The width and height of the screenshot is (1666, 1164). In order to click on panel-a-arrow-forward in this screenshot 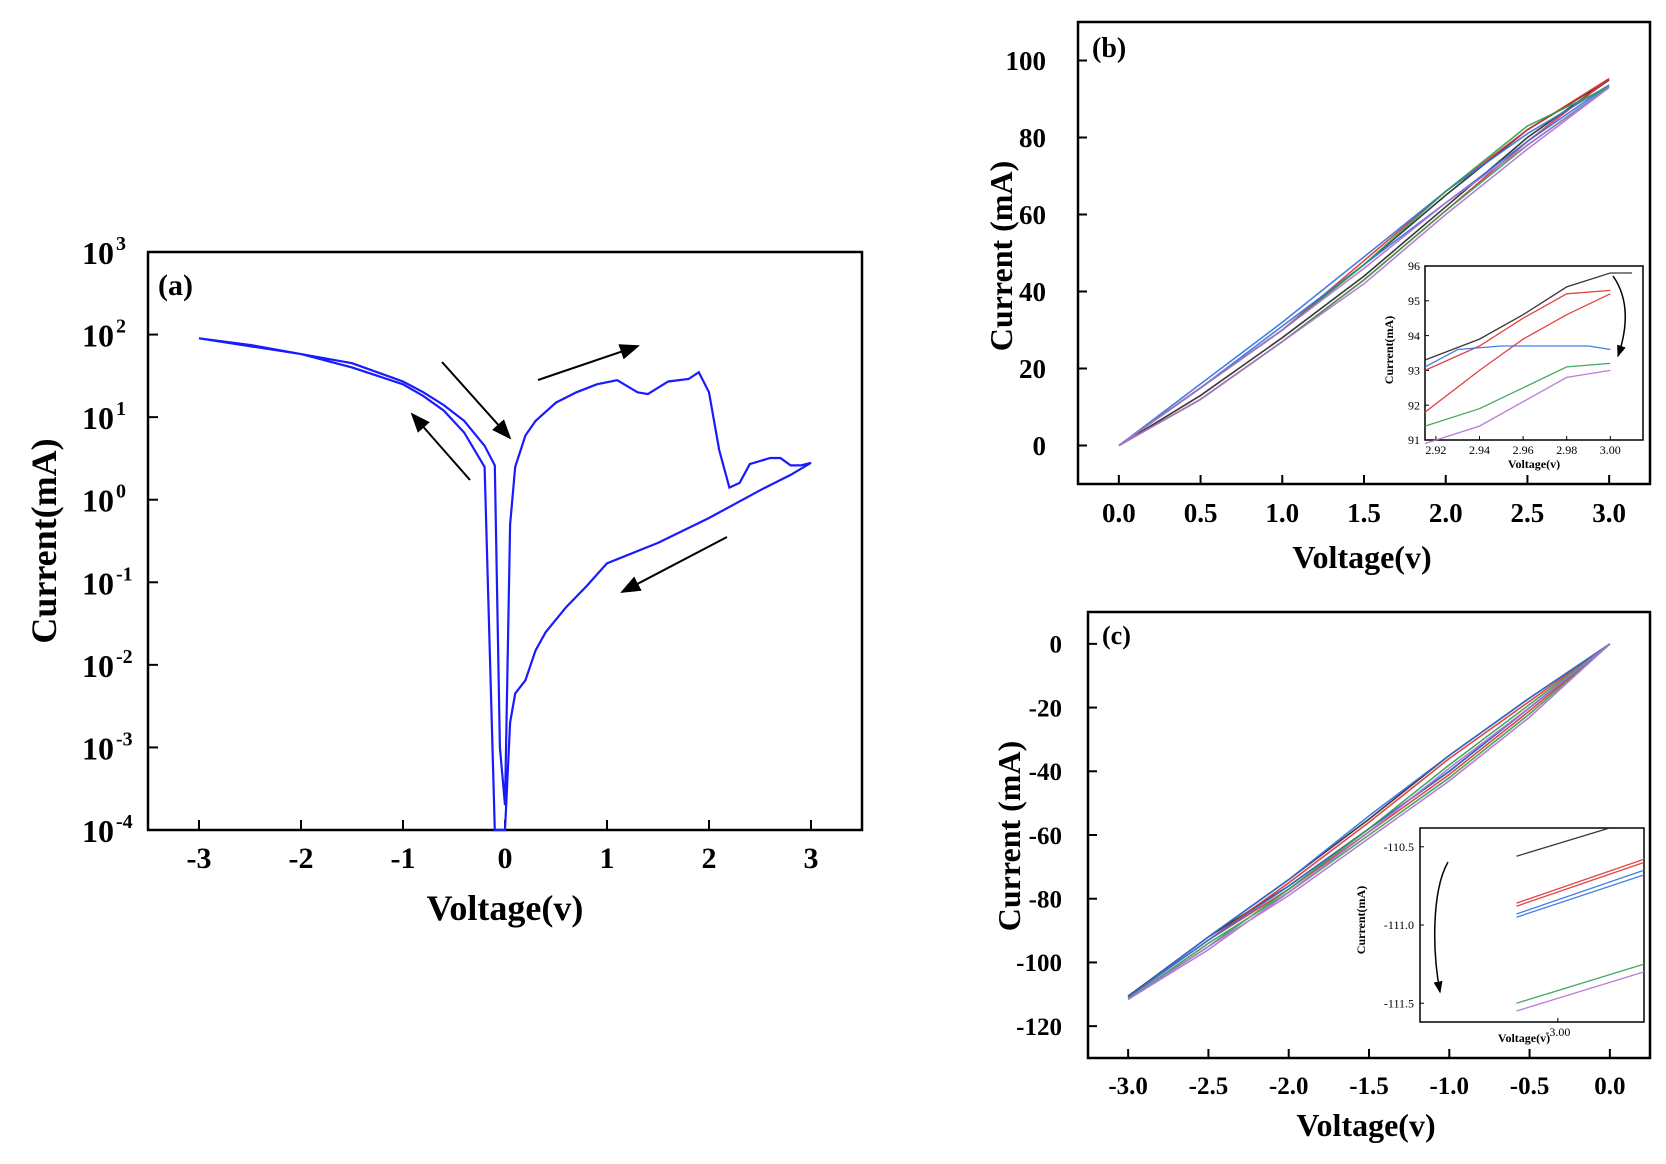, I will do `click(588, 362)`.